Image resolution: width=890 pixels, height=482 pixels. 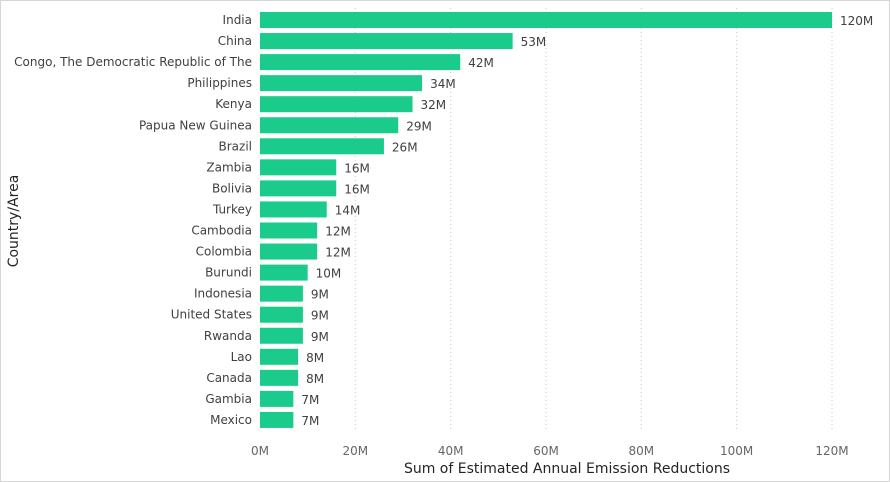 What do you see at coordinates (235, 41) in the screenshot?
I see `category-label: China` at bounding box center [235, 41].